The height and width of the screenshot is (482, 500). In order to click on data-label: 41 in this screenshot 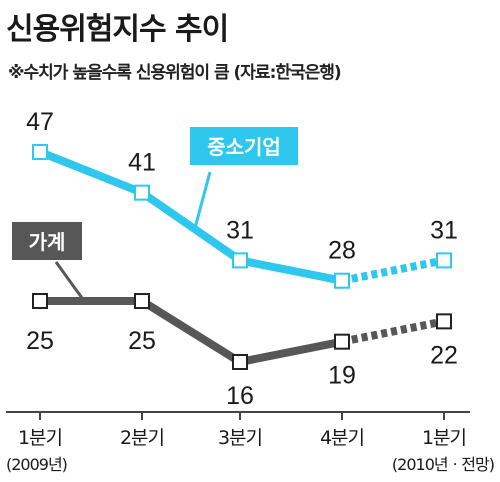, I will do `click(142, 163)`.